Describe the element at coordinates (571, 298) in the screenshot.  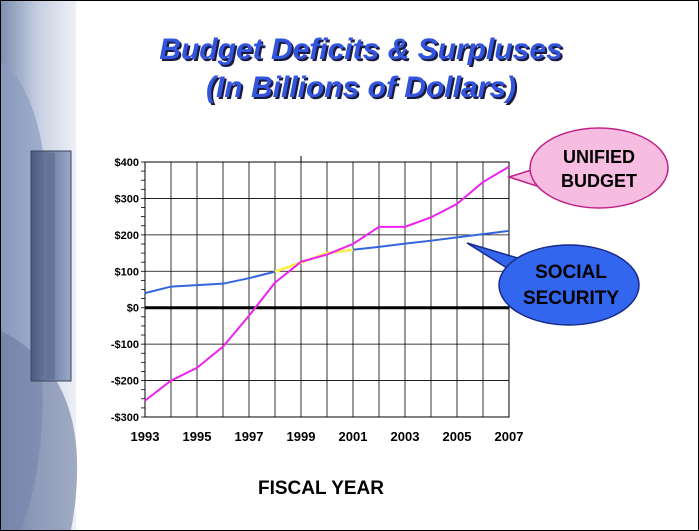
I see `callout-label-ss-line2: SECURITY` at that location.